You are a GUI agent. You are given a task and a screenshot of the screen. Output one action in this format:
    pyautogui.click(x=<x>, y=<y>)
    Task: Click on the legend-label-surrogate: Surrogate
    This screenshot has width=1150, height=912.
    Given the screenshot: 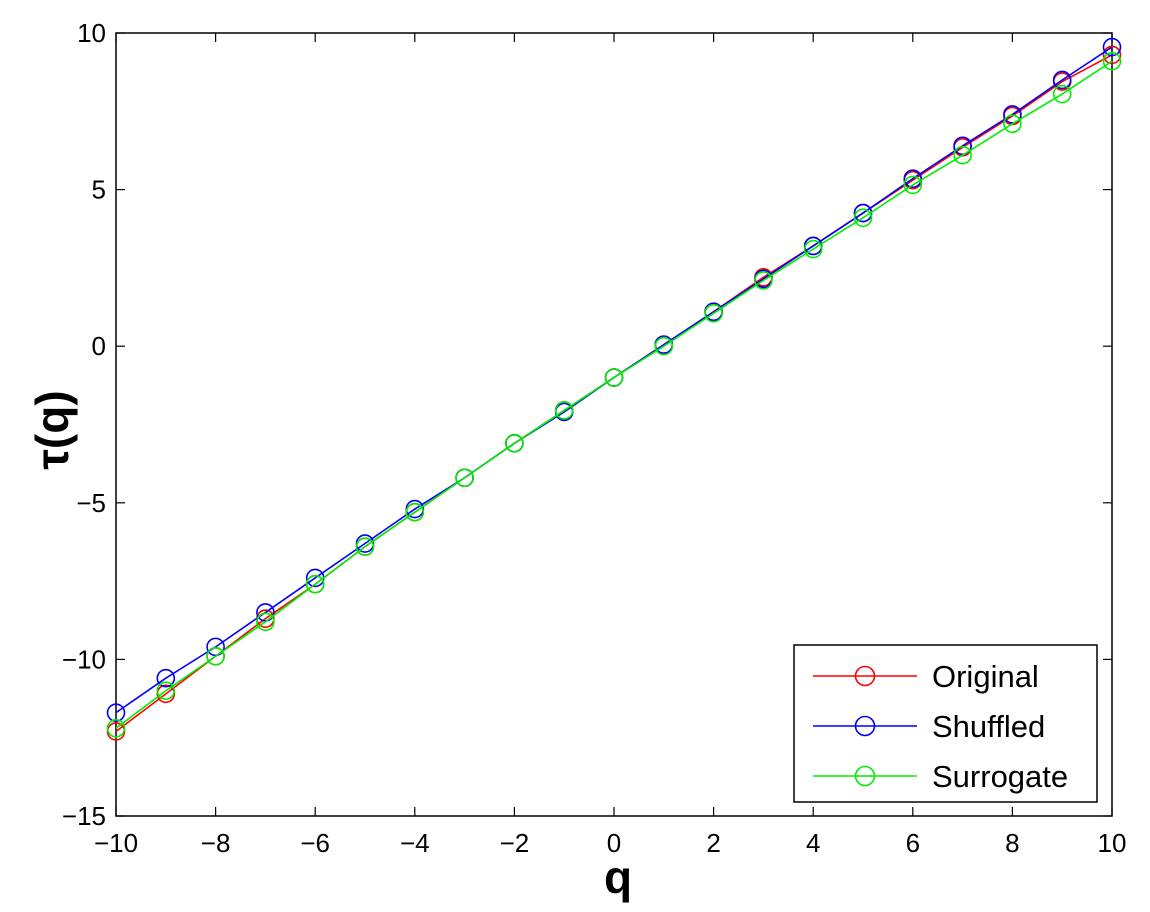 What is the action you would take?
    pyautogui.click(x=1000, y=776)
    